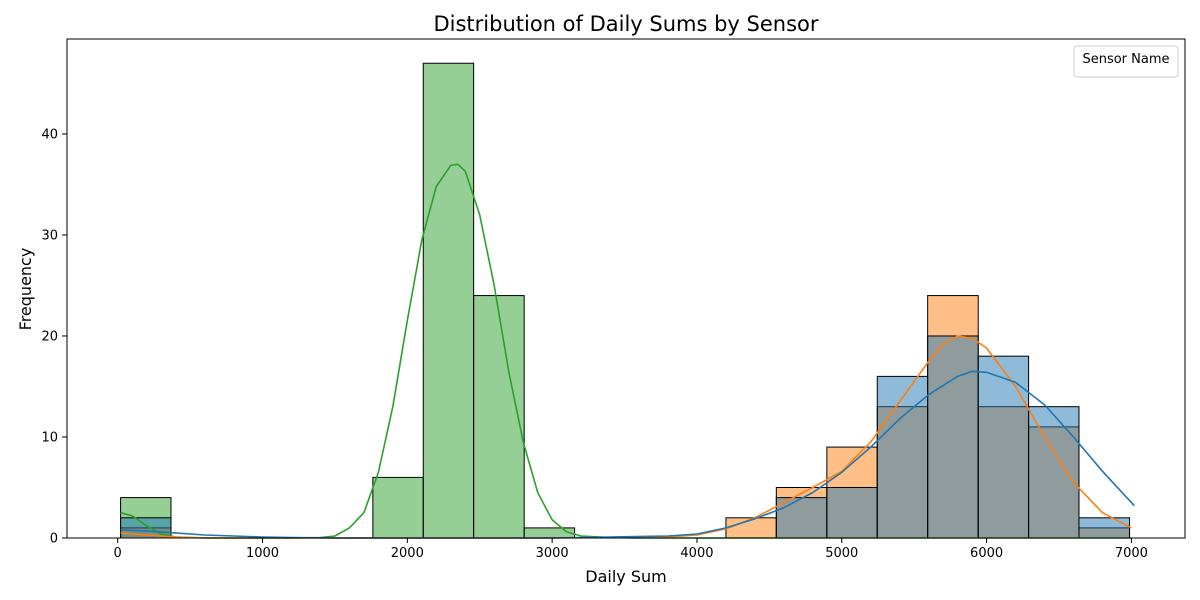 This screenshot has height=600, width=1200. What do you see at coordinates (407, 553) in the screenshot?
I see `x-tick-label: 2000` at bounding box center [407, 553].